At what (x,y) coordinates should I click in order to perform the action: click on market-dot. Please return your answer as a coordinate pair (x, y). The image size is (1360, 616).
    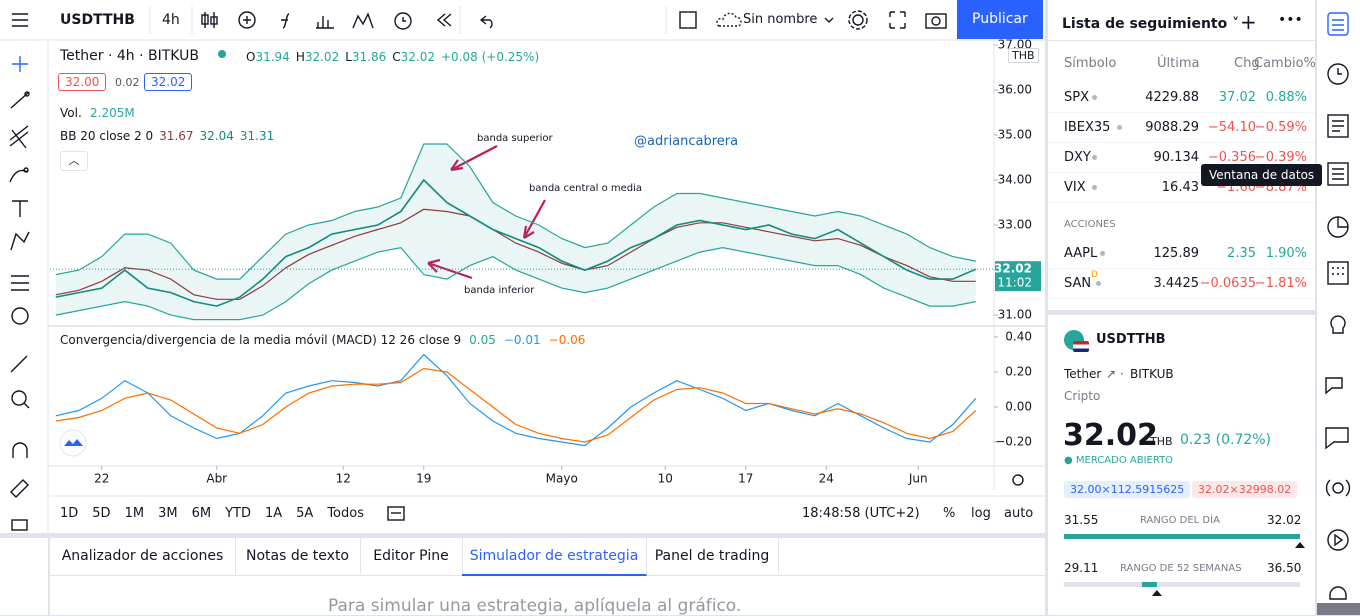
    Looking at the image, I should click on (222, 54).